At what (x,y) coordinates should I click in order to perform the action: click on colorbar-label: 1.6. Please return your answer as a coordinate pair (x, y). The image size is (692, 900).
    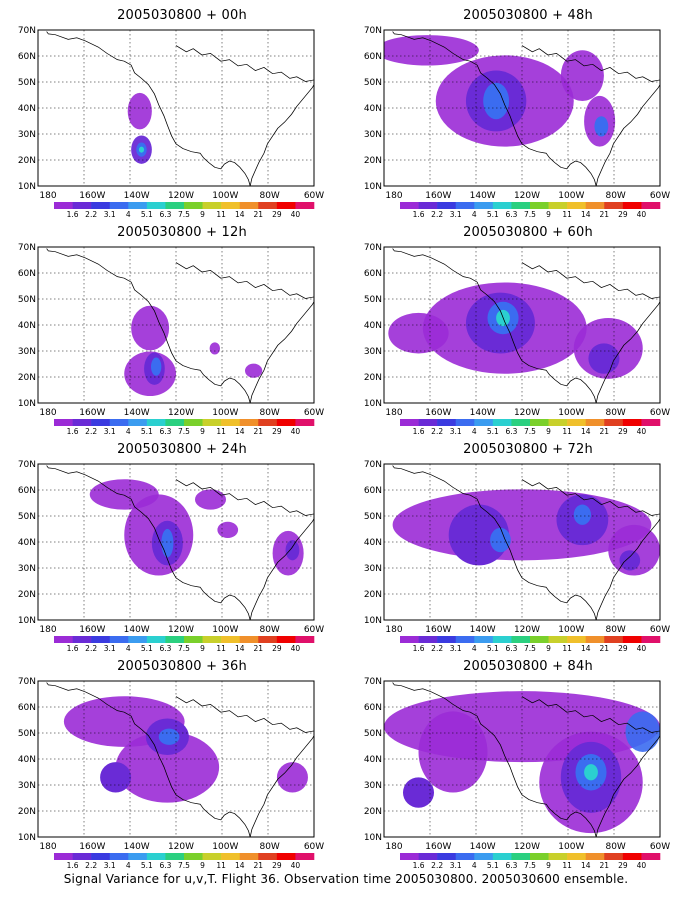
    Looking at the image, I should click on (419, 865).